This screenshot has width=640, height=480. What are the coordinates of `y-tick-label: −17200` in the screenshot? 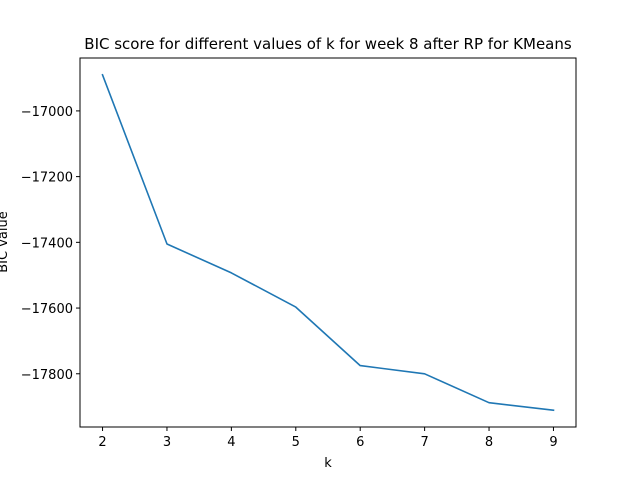 It's located at (47, 178).